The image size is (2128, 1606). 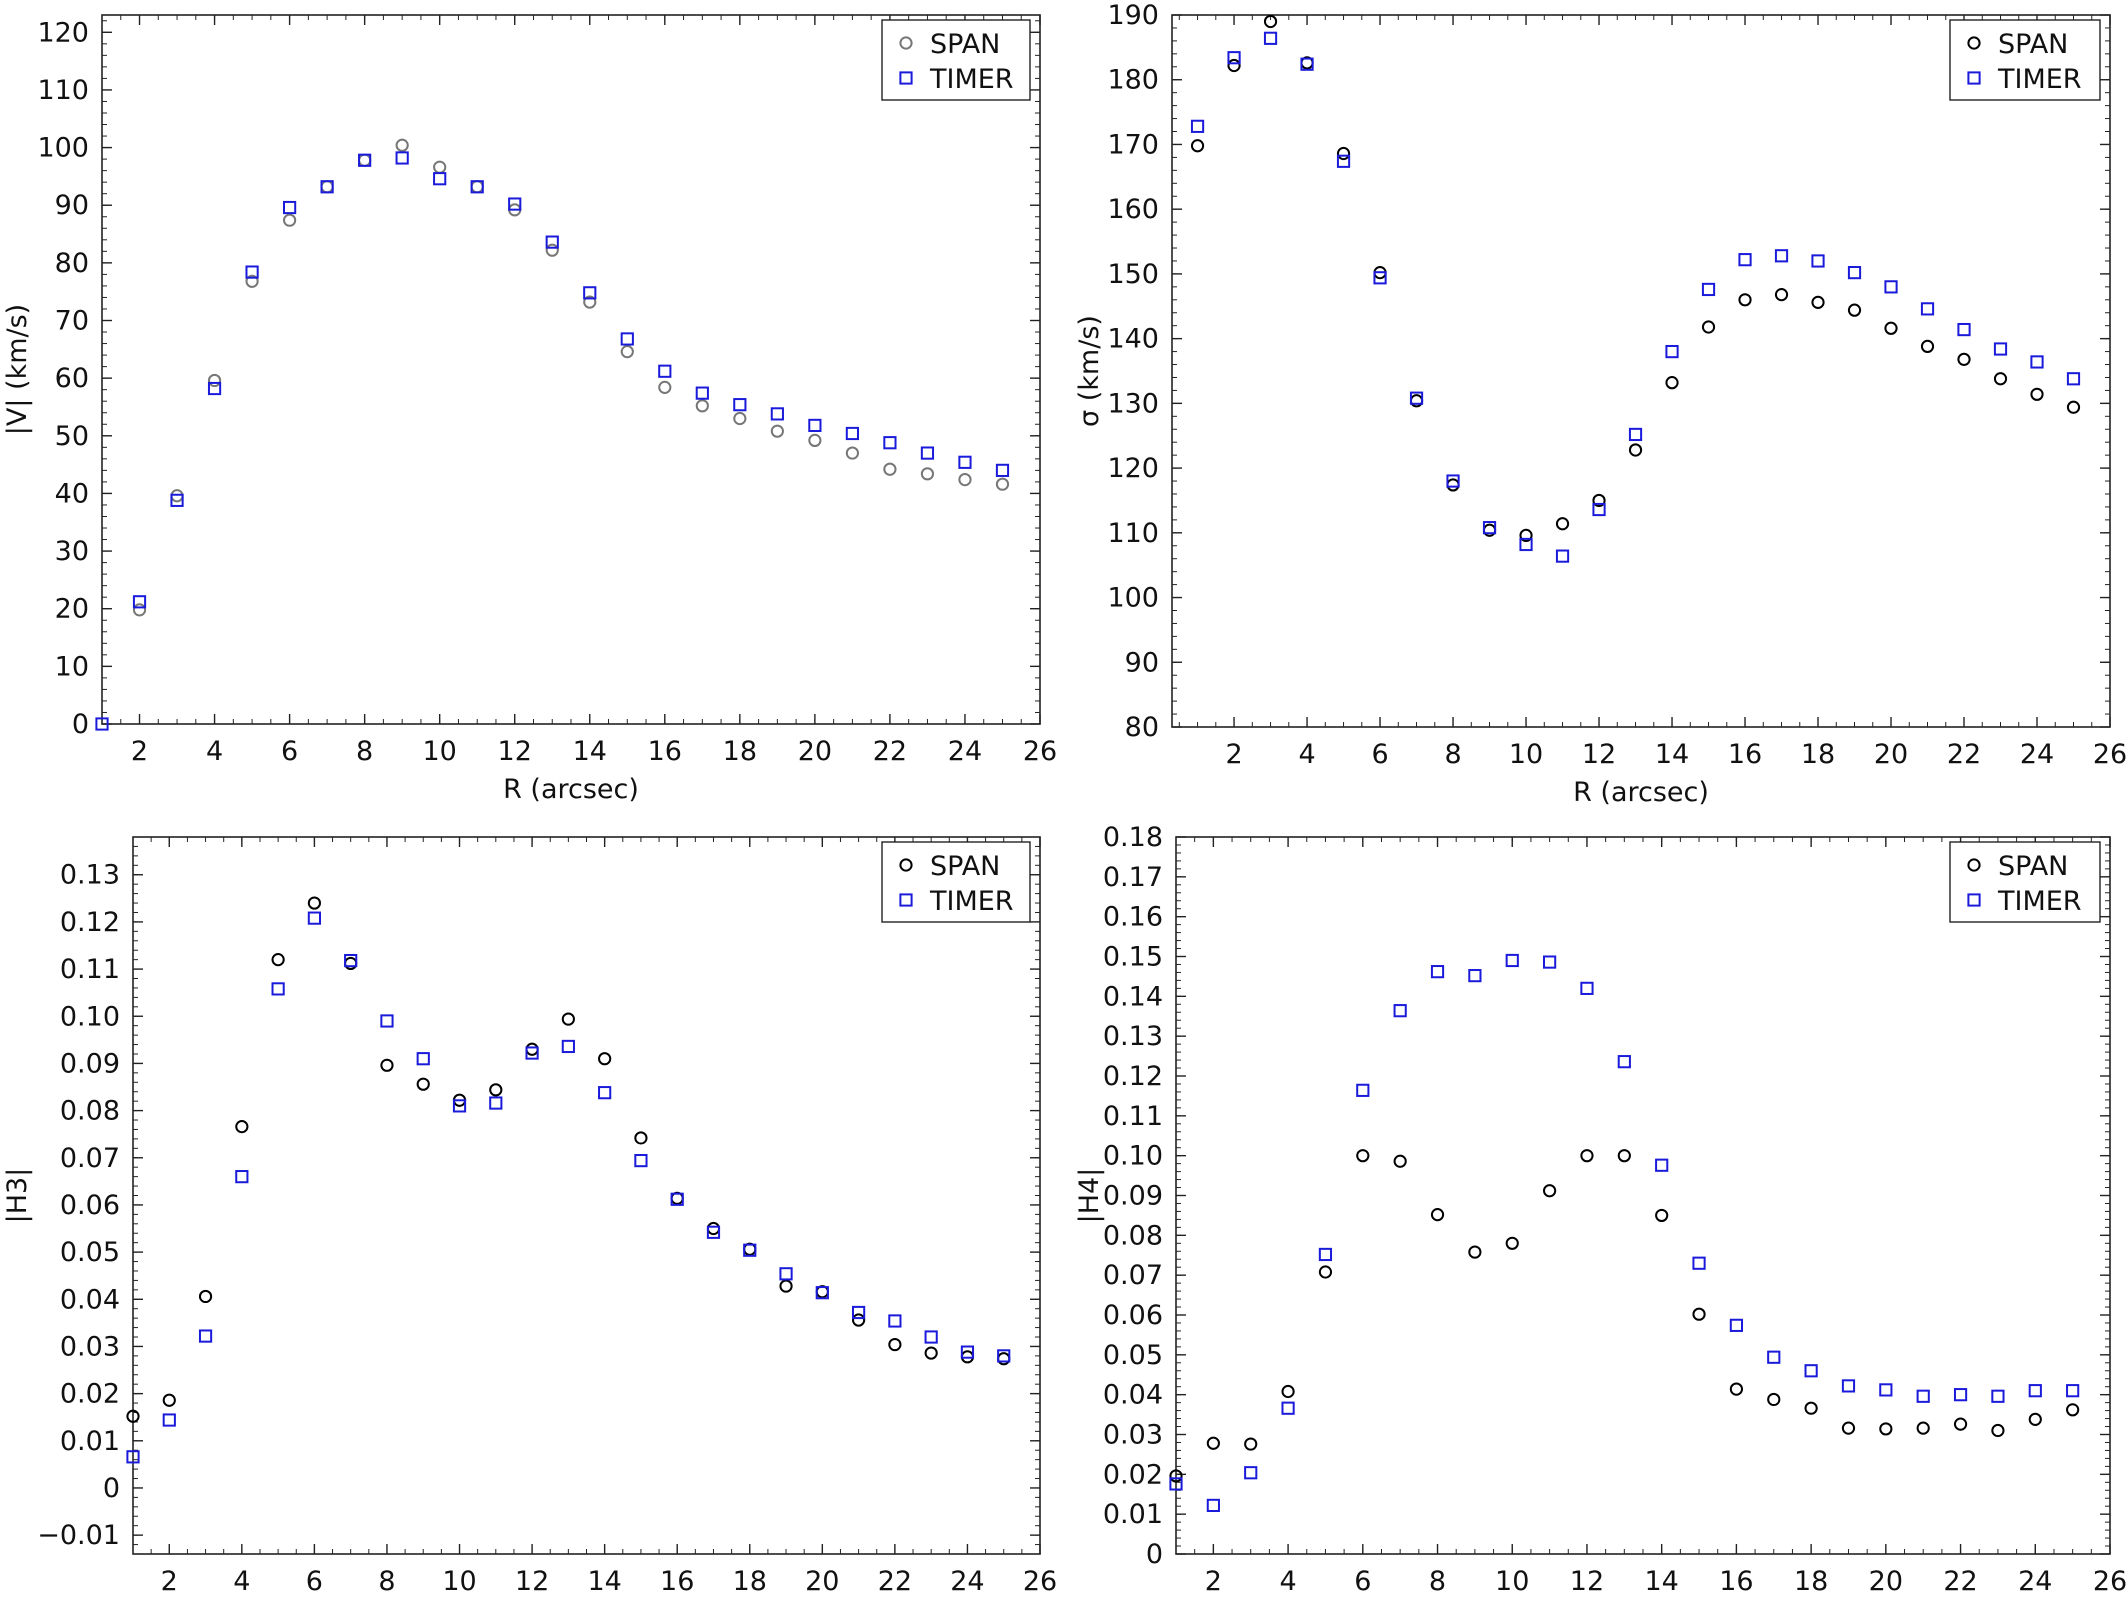 I want to click on h3-legend-box, so click(x=956, y=882).